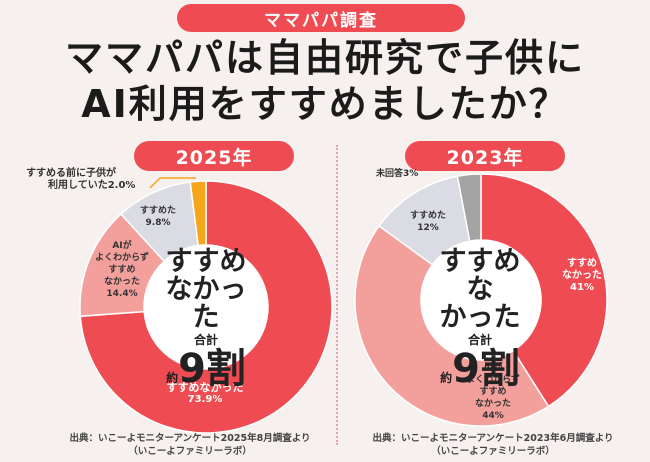 This screenshot has width=650, height=462. I want to click on slice-label-2023-recommended: すすめた 12%, so click(427, 222).